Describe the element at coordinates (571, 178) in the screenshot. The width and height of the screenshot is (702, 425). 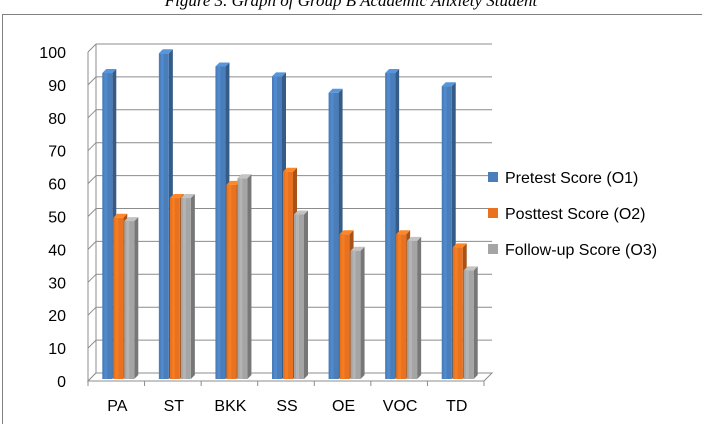
I see `legend-label: Pretest Score (O1)` at that location.